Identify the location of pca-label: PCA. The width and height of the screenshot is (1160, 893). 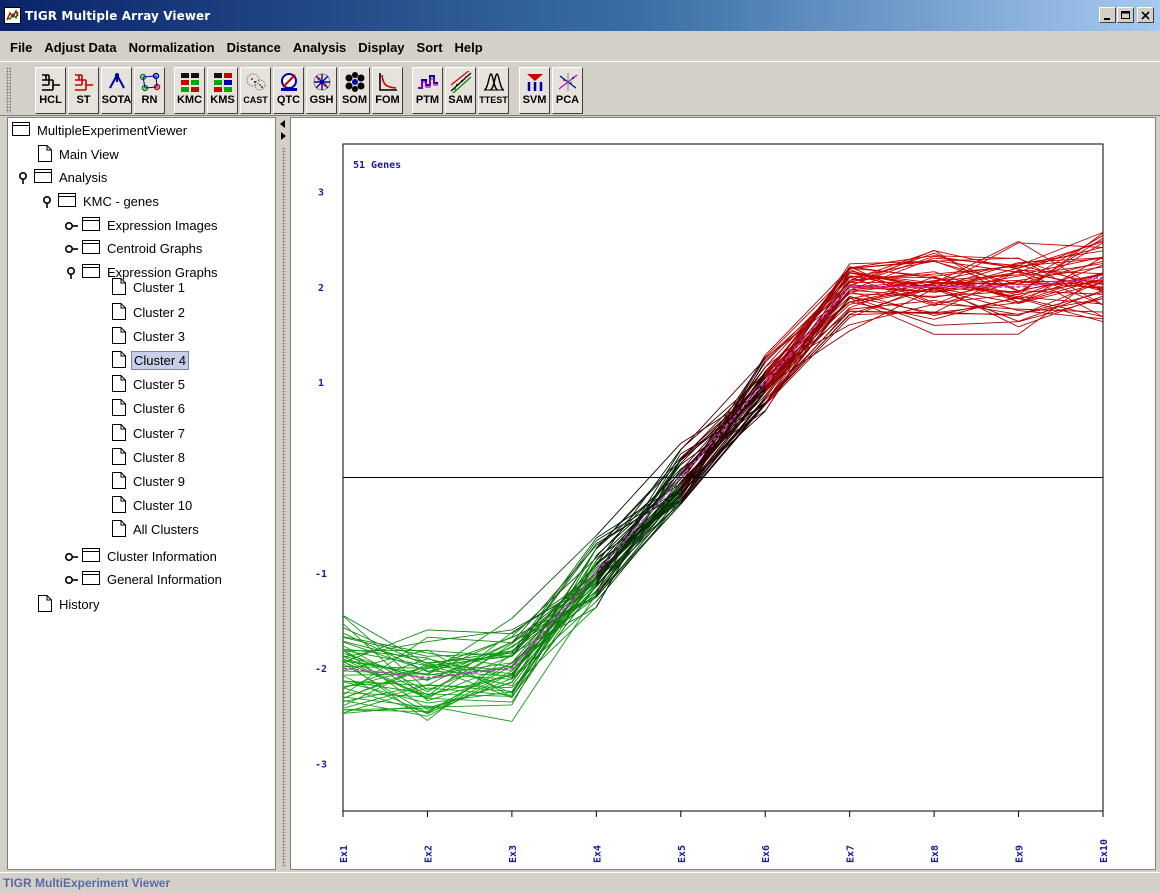
(567, 100).